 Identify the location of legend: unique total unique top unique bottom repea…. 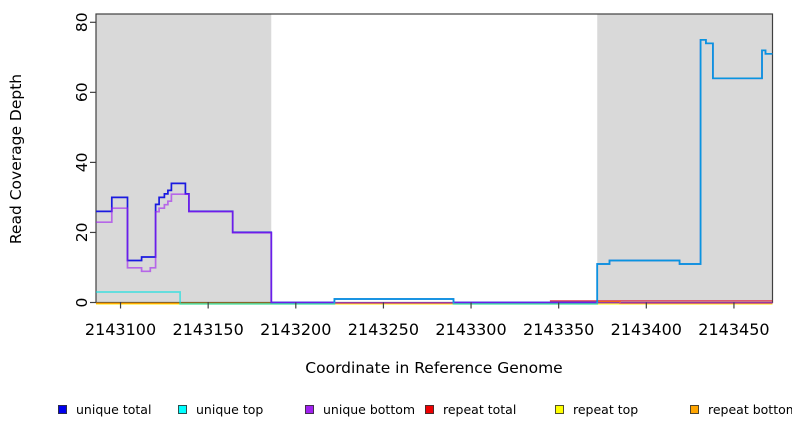
(396, 410).